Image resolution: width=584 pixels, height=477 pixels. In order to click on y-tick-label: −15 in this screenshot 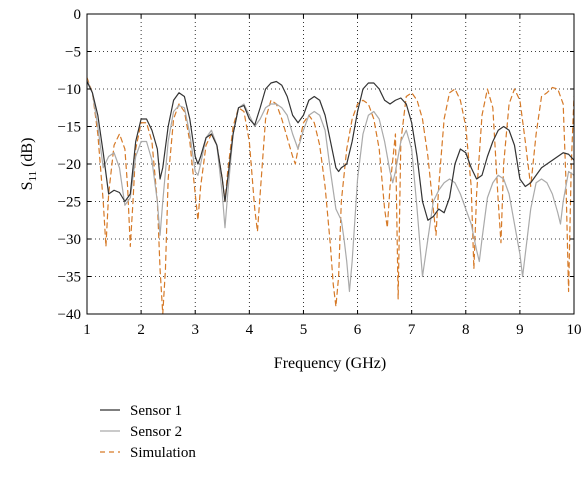, I will do `click(69, 128)`.